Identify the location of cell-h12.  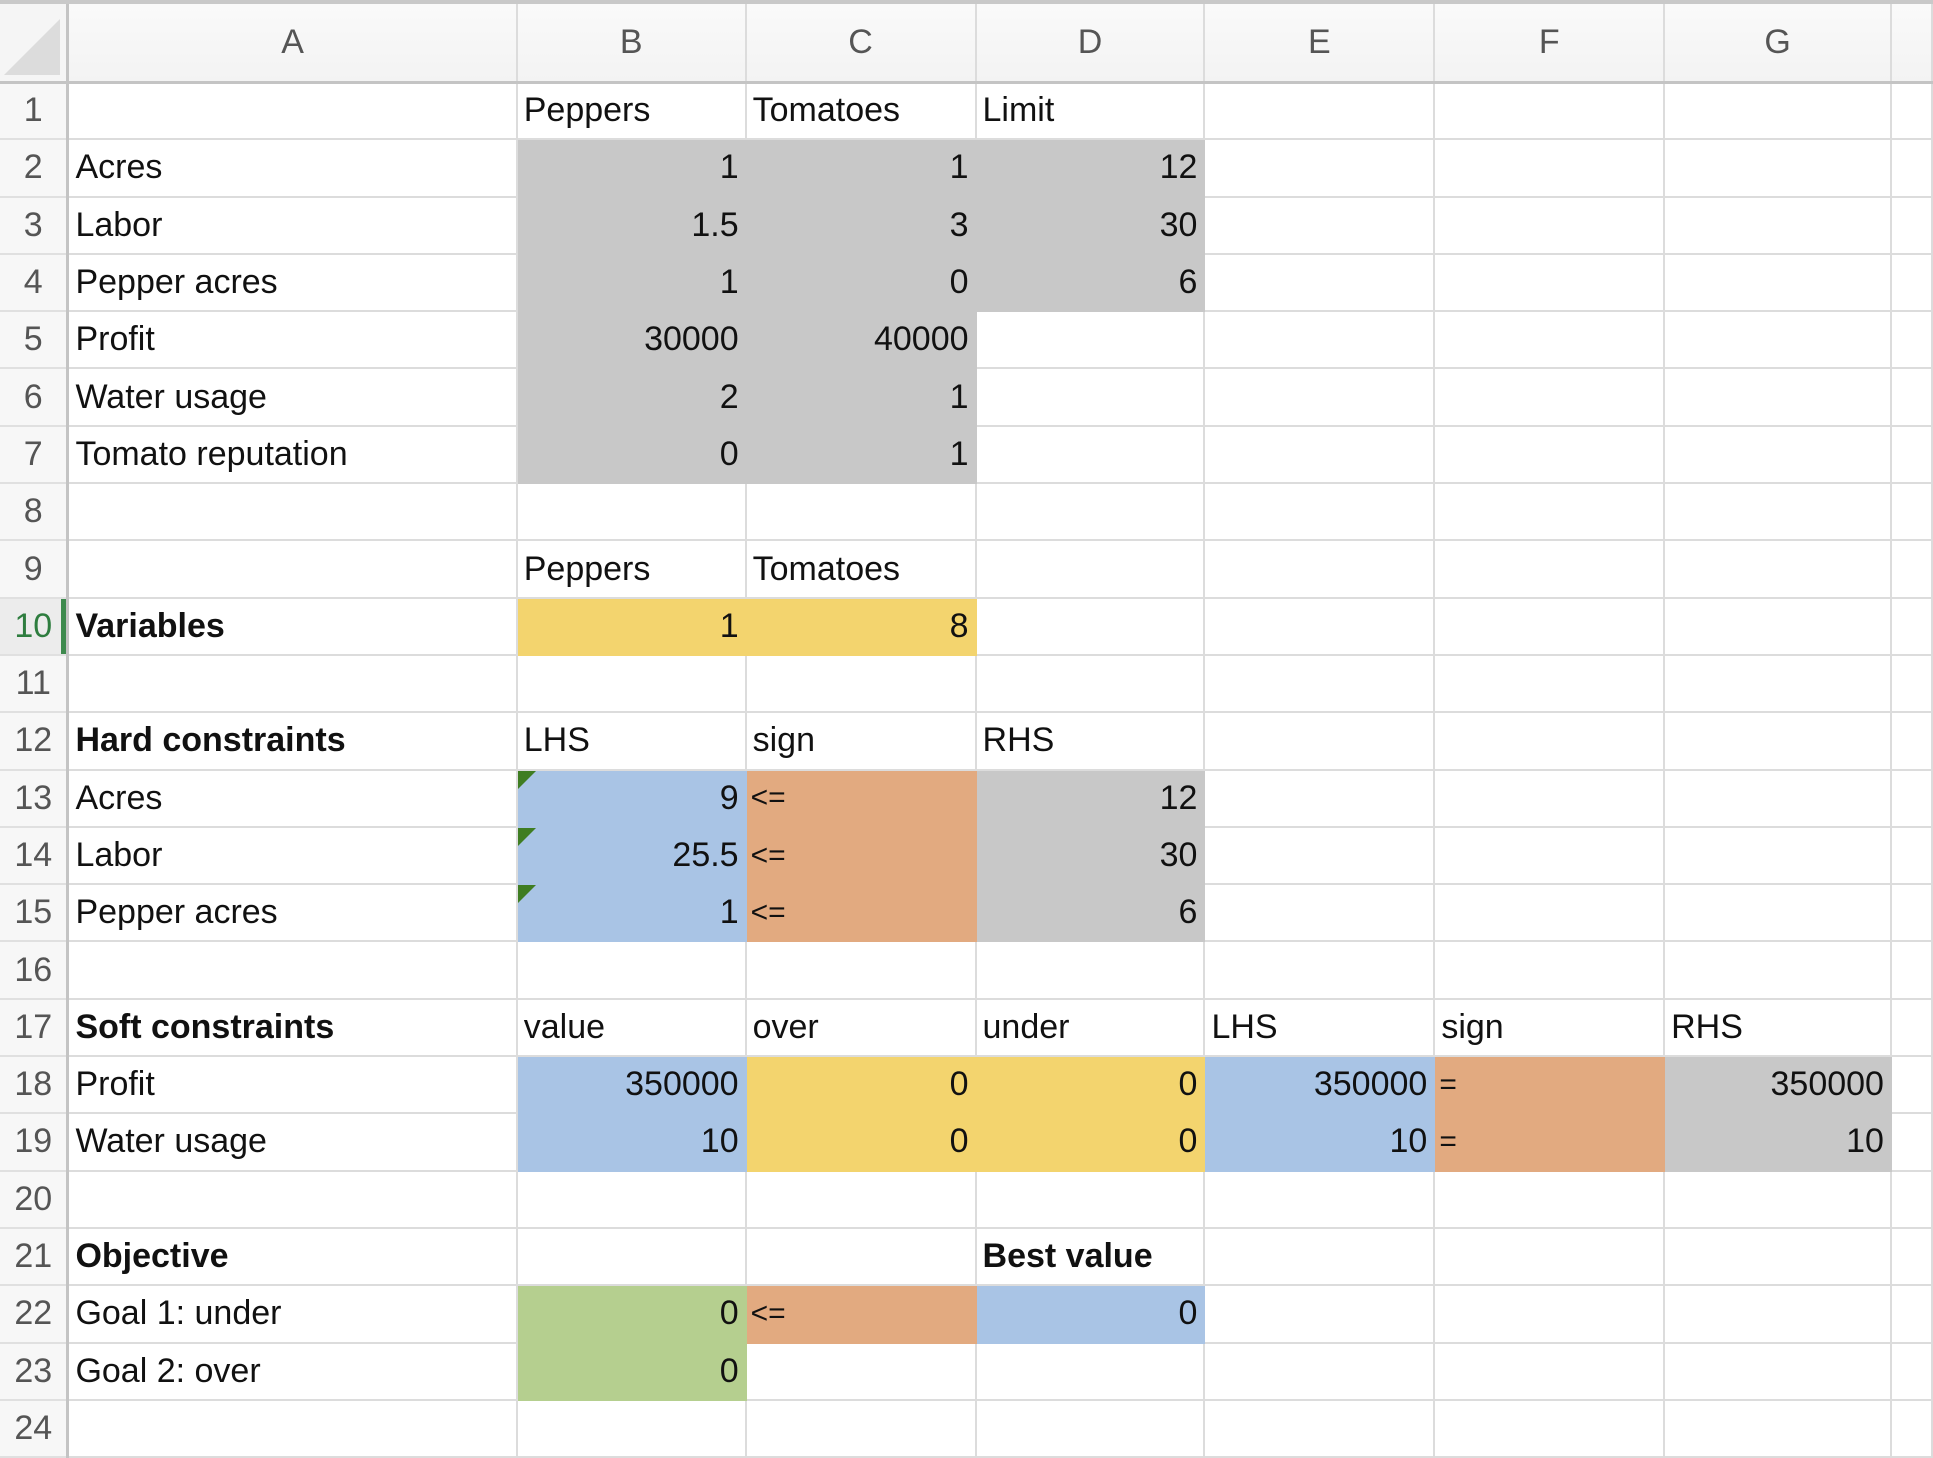
(1911, 741).